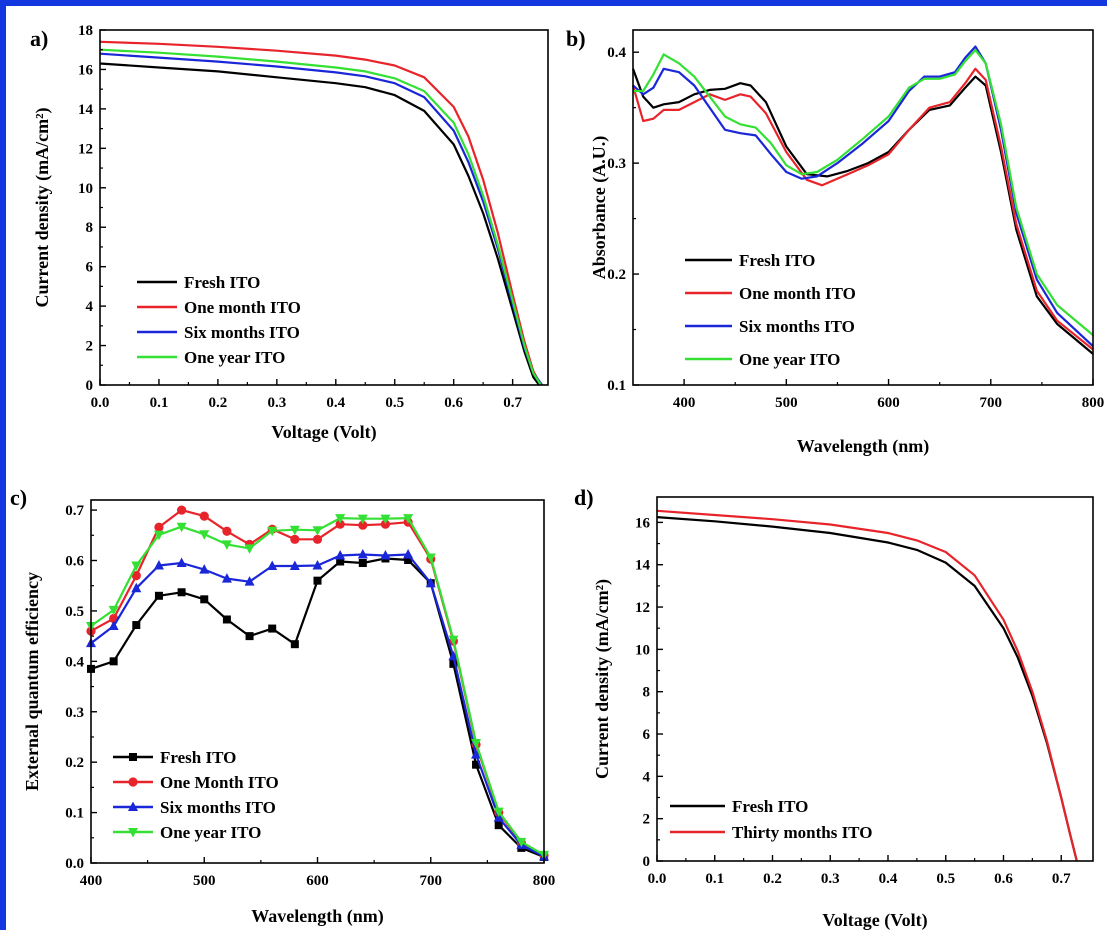  What do you see at coordinates (39, 38) in the screenshot?
I see `panel-label: a)` at bounding box center [39, 38].